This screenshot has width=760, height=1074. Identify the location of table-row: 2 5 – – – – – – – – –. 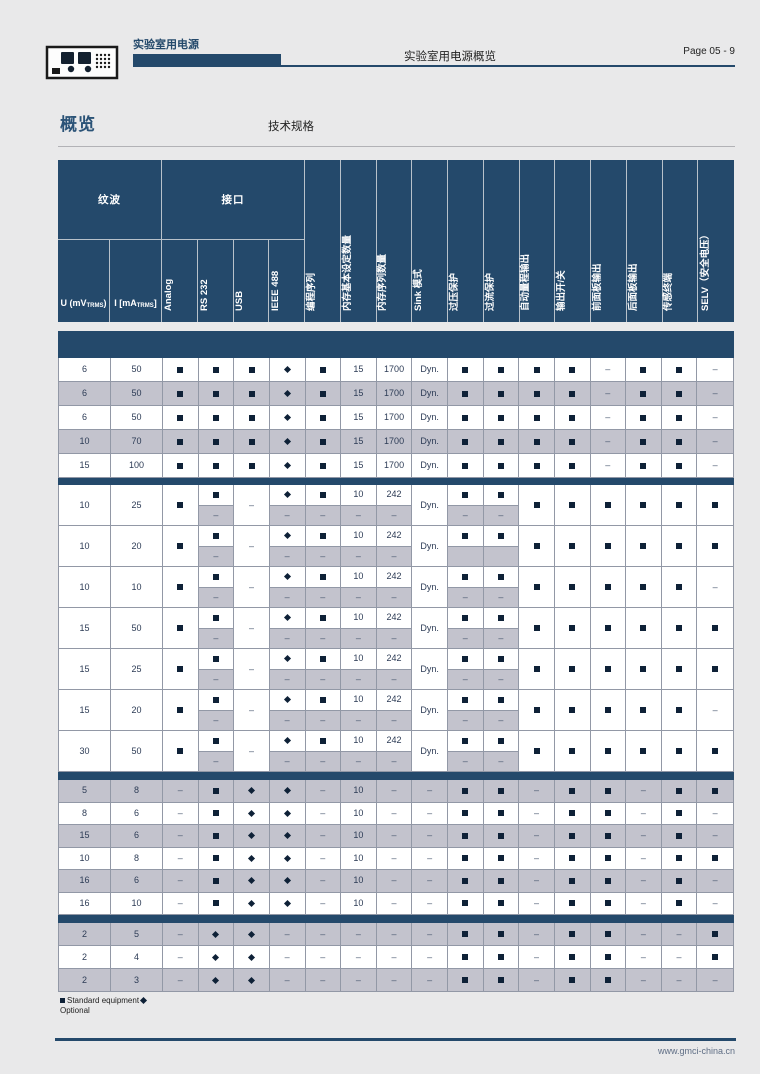
(396, 934).